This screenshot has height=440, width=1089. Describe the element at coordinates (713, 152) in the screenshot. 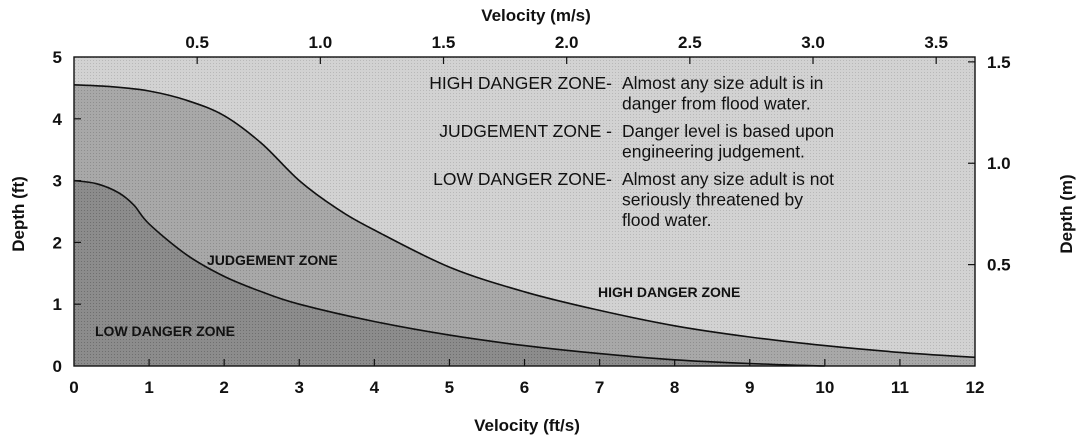

I see `legend-description-line: engineering judgement.` at that location.